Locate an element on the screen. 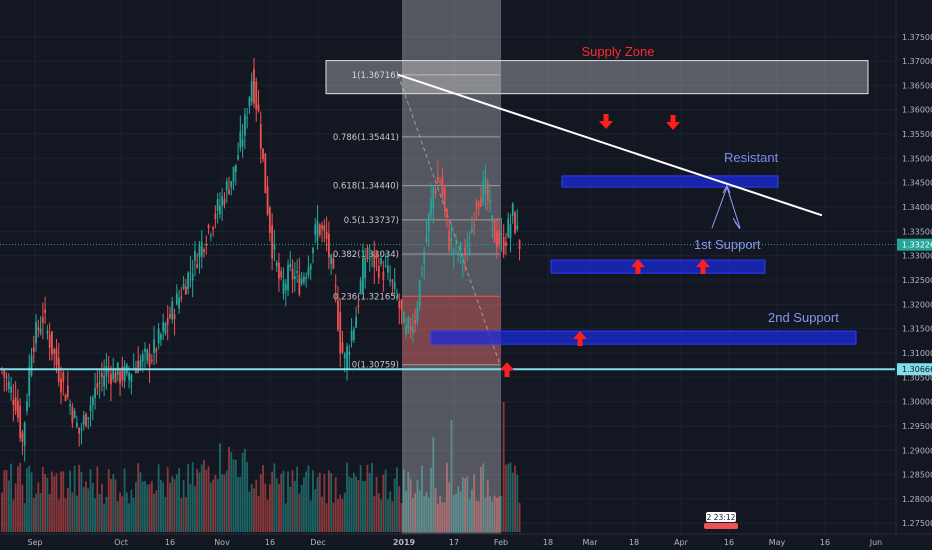 This screenshot has height=550, width=932. volume-bars is located at coordinates (261, 467).